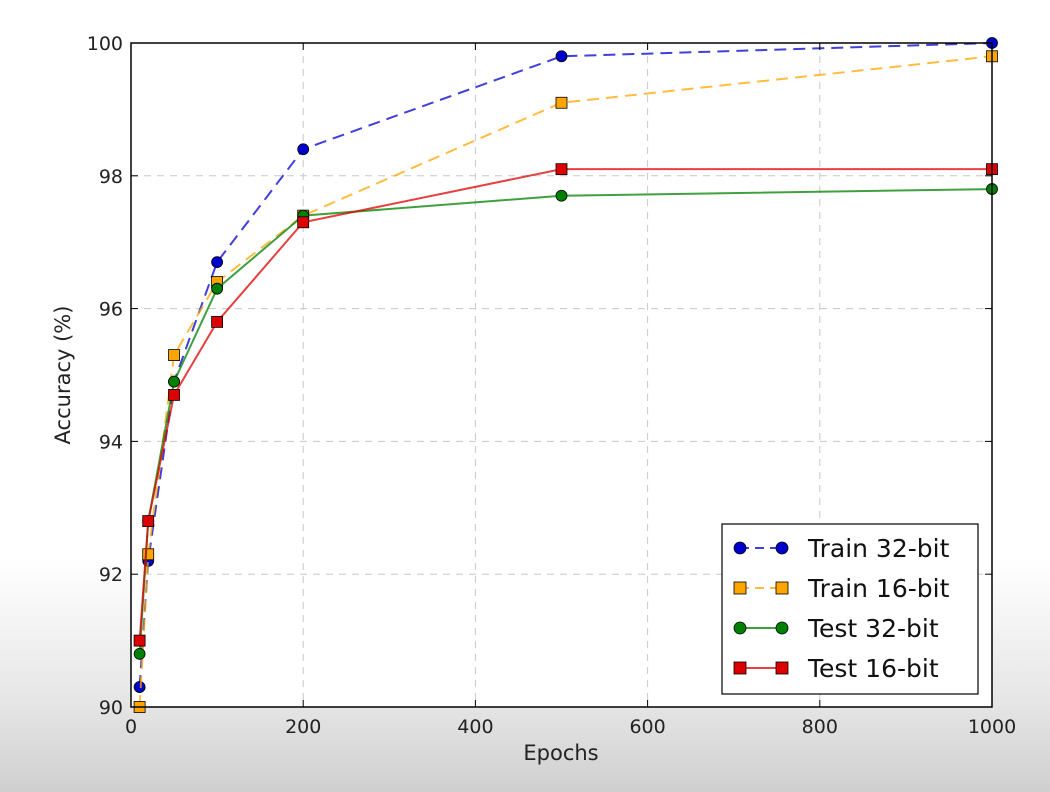 Image resolution: width=1050 pixels, height=792 pixels. I want to click on y-tick-label: 94, so click(111, 442).